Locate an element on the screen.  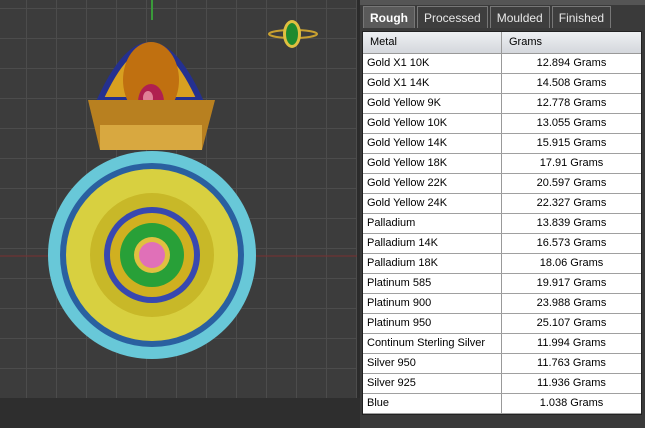
metal-cell: Gold X1 14K is located at coordinates (432, 83).